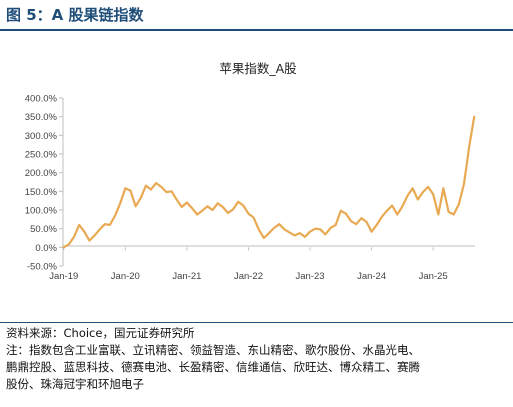 The width and height of the screenshot is (513, 407). Describe the element at coordinates (42, 267) in the screenshot. I see `y-tick-label: -50.0%` at that location.